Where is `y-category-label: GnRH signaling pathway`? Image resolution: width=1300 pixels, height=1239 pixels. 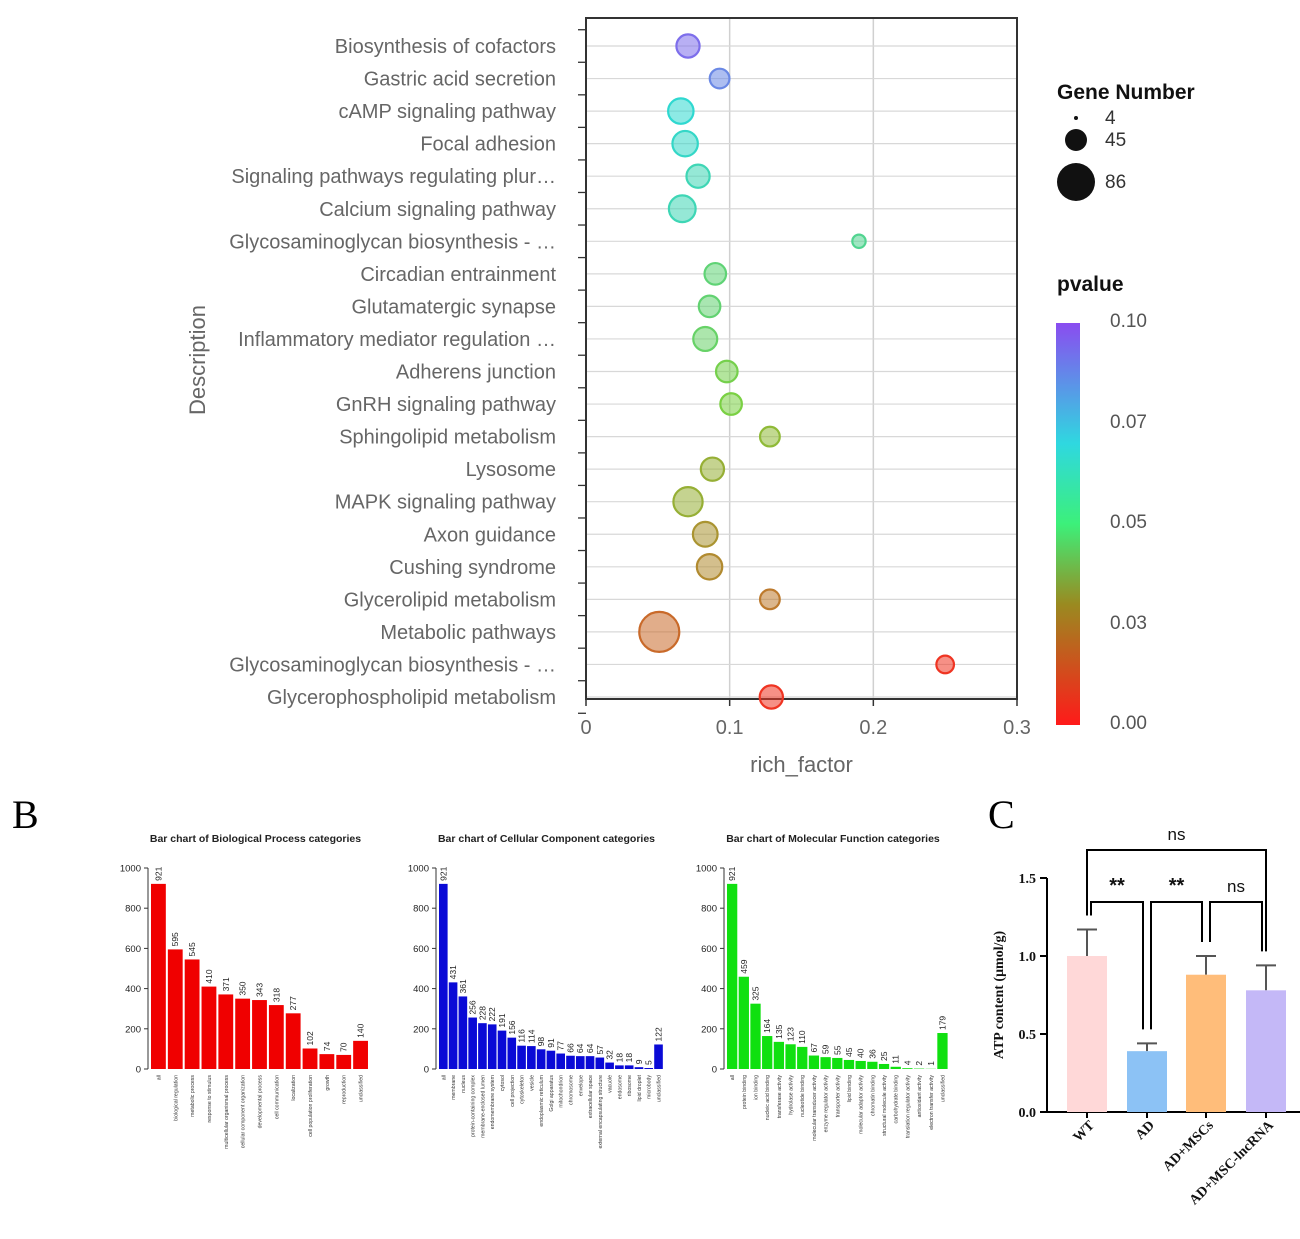 y-category-label: GnRH signaling pathway is located at coordinates (446, 405).